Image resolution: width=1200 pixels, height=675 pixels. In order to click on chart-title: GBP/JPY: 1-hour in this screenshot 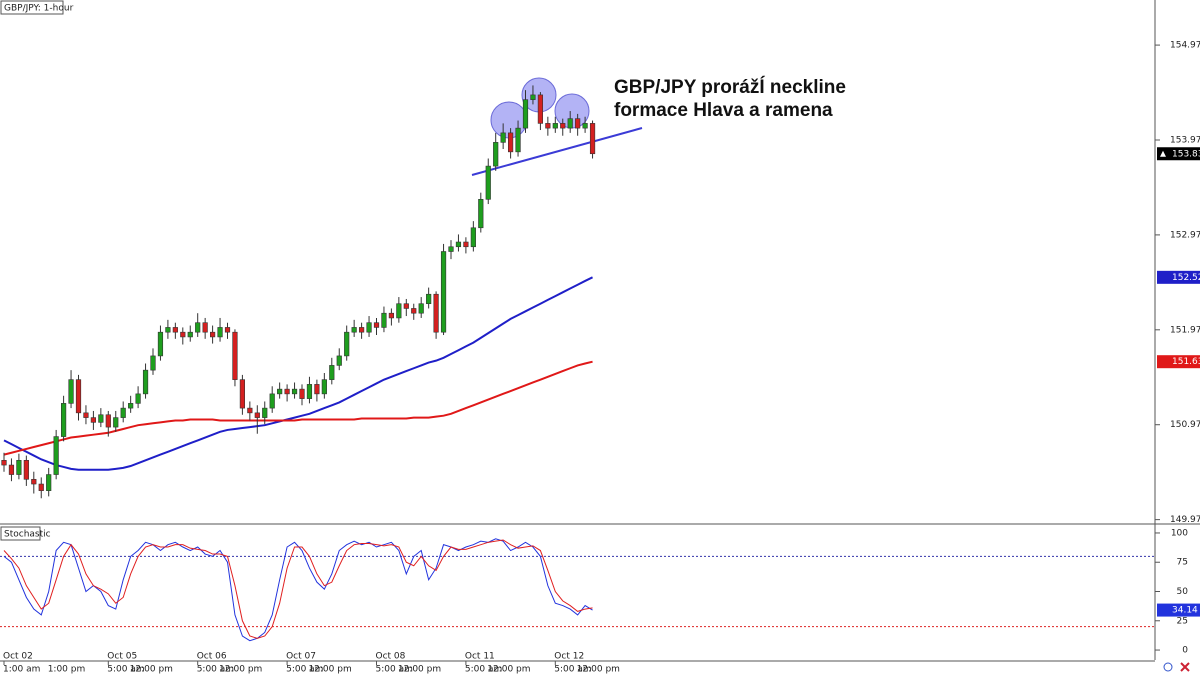, I will do `click(39, 9)`.